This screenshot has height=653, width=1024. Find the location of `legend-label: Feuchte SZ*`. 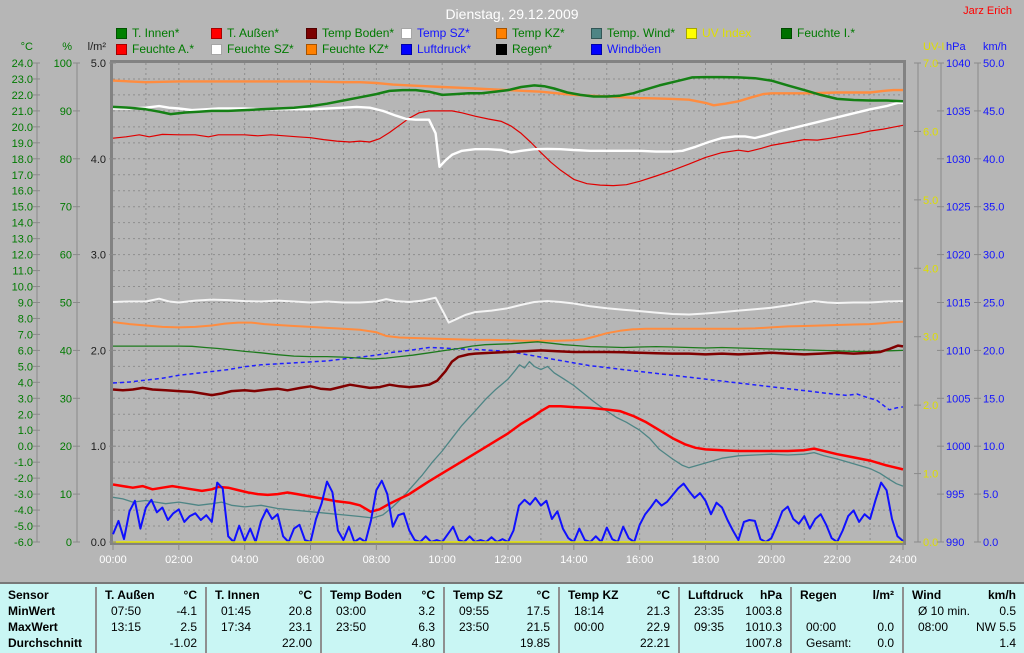

legend-label: Feuchte SZ* is located at coordinates (260, 49).